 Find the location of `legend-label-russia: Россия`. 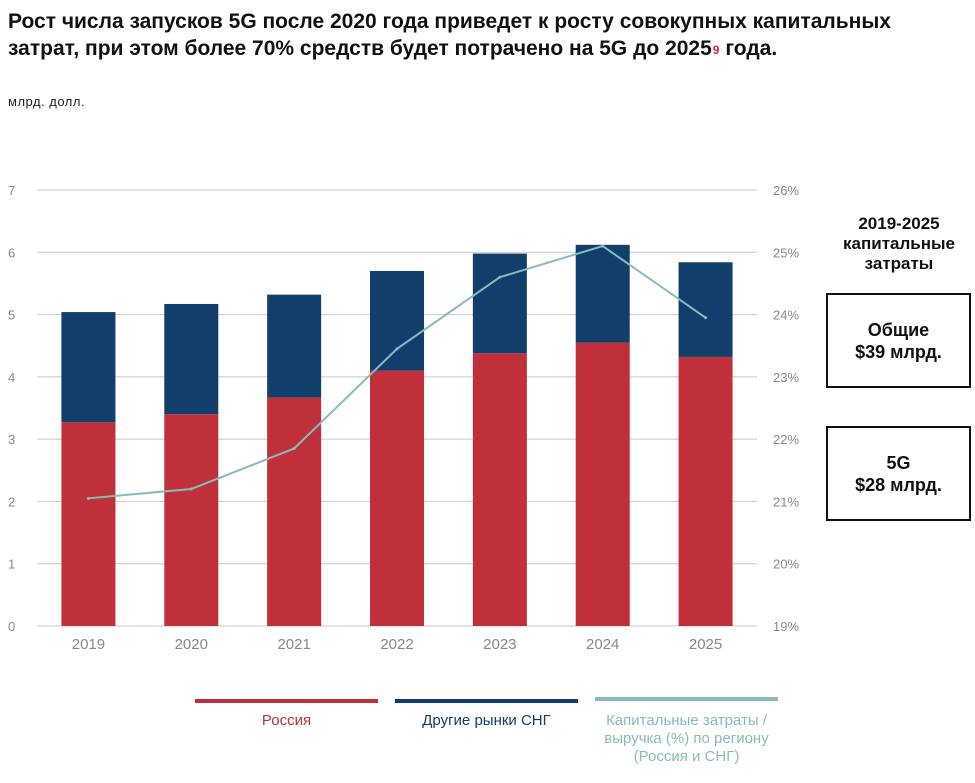

legend-label-russia: Россия is located at coordinates (286, 720).